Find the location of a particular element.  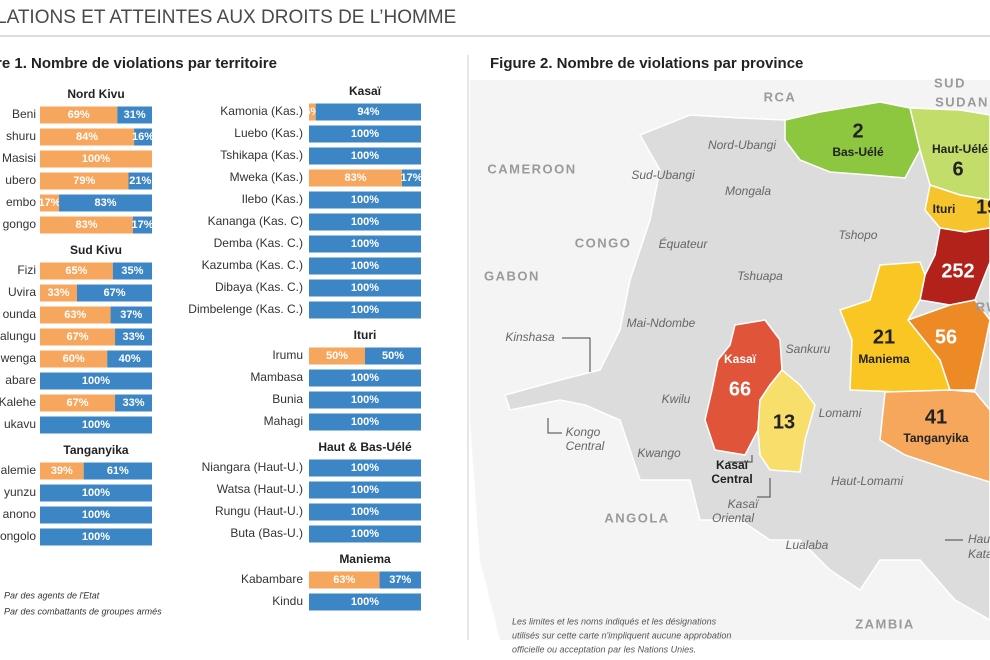

row-label: Ilebo (Kas.) is located at coordinates (272, 199).